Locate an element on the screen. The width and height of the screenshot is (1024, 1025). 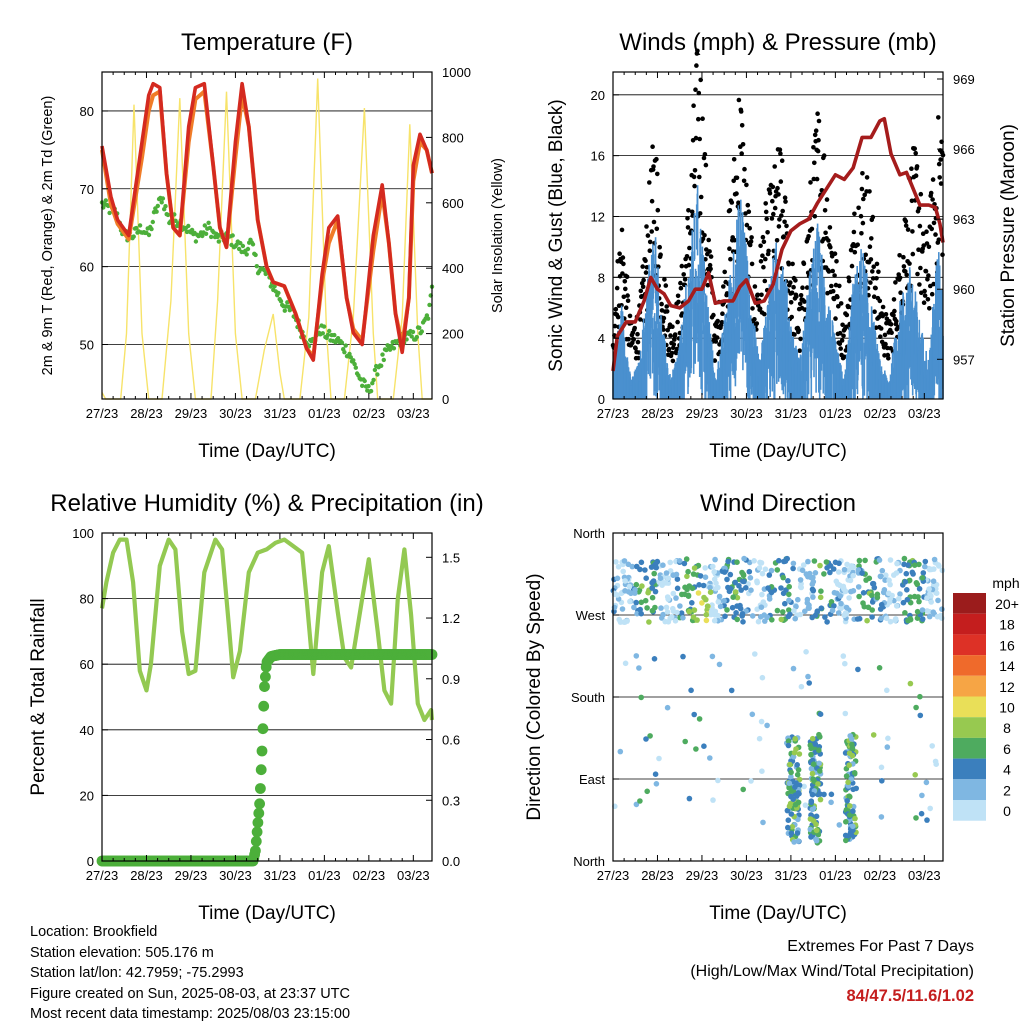
y-tick-label: North is located at coordinates (589, 533).